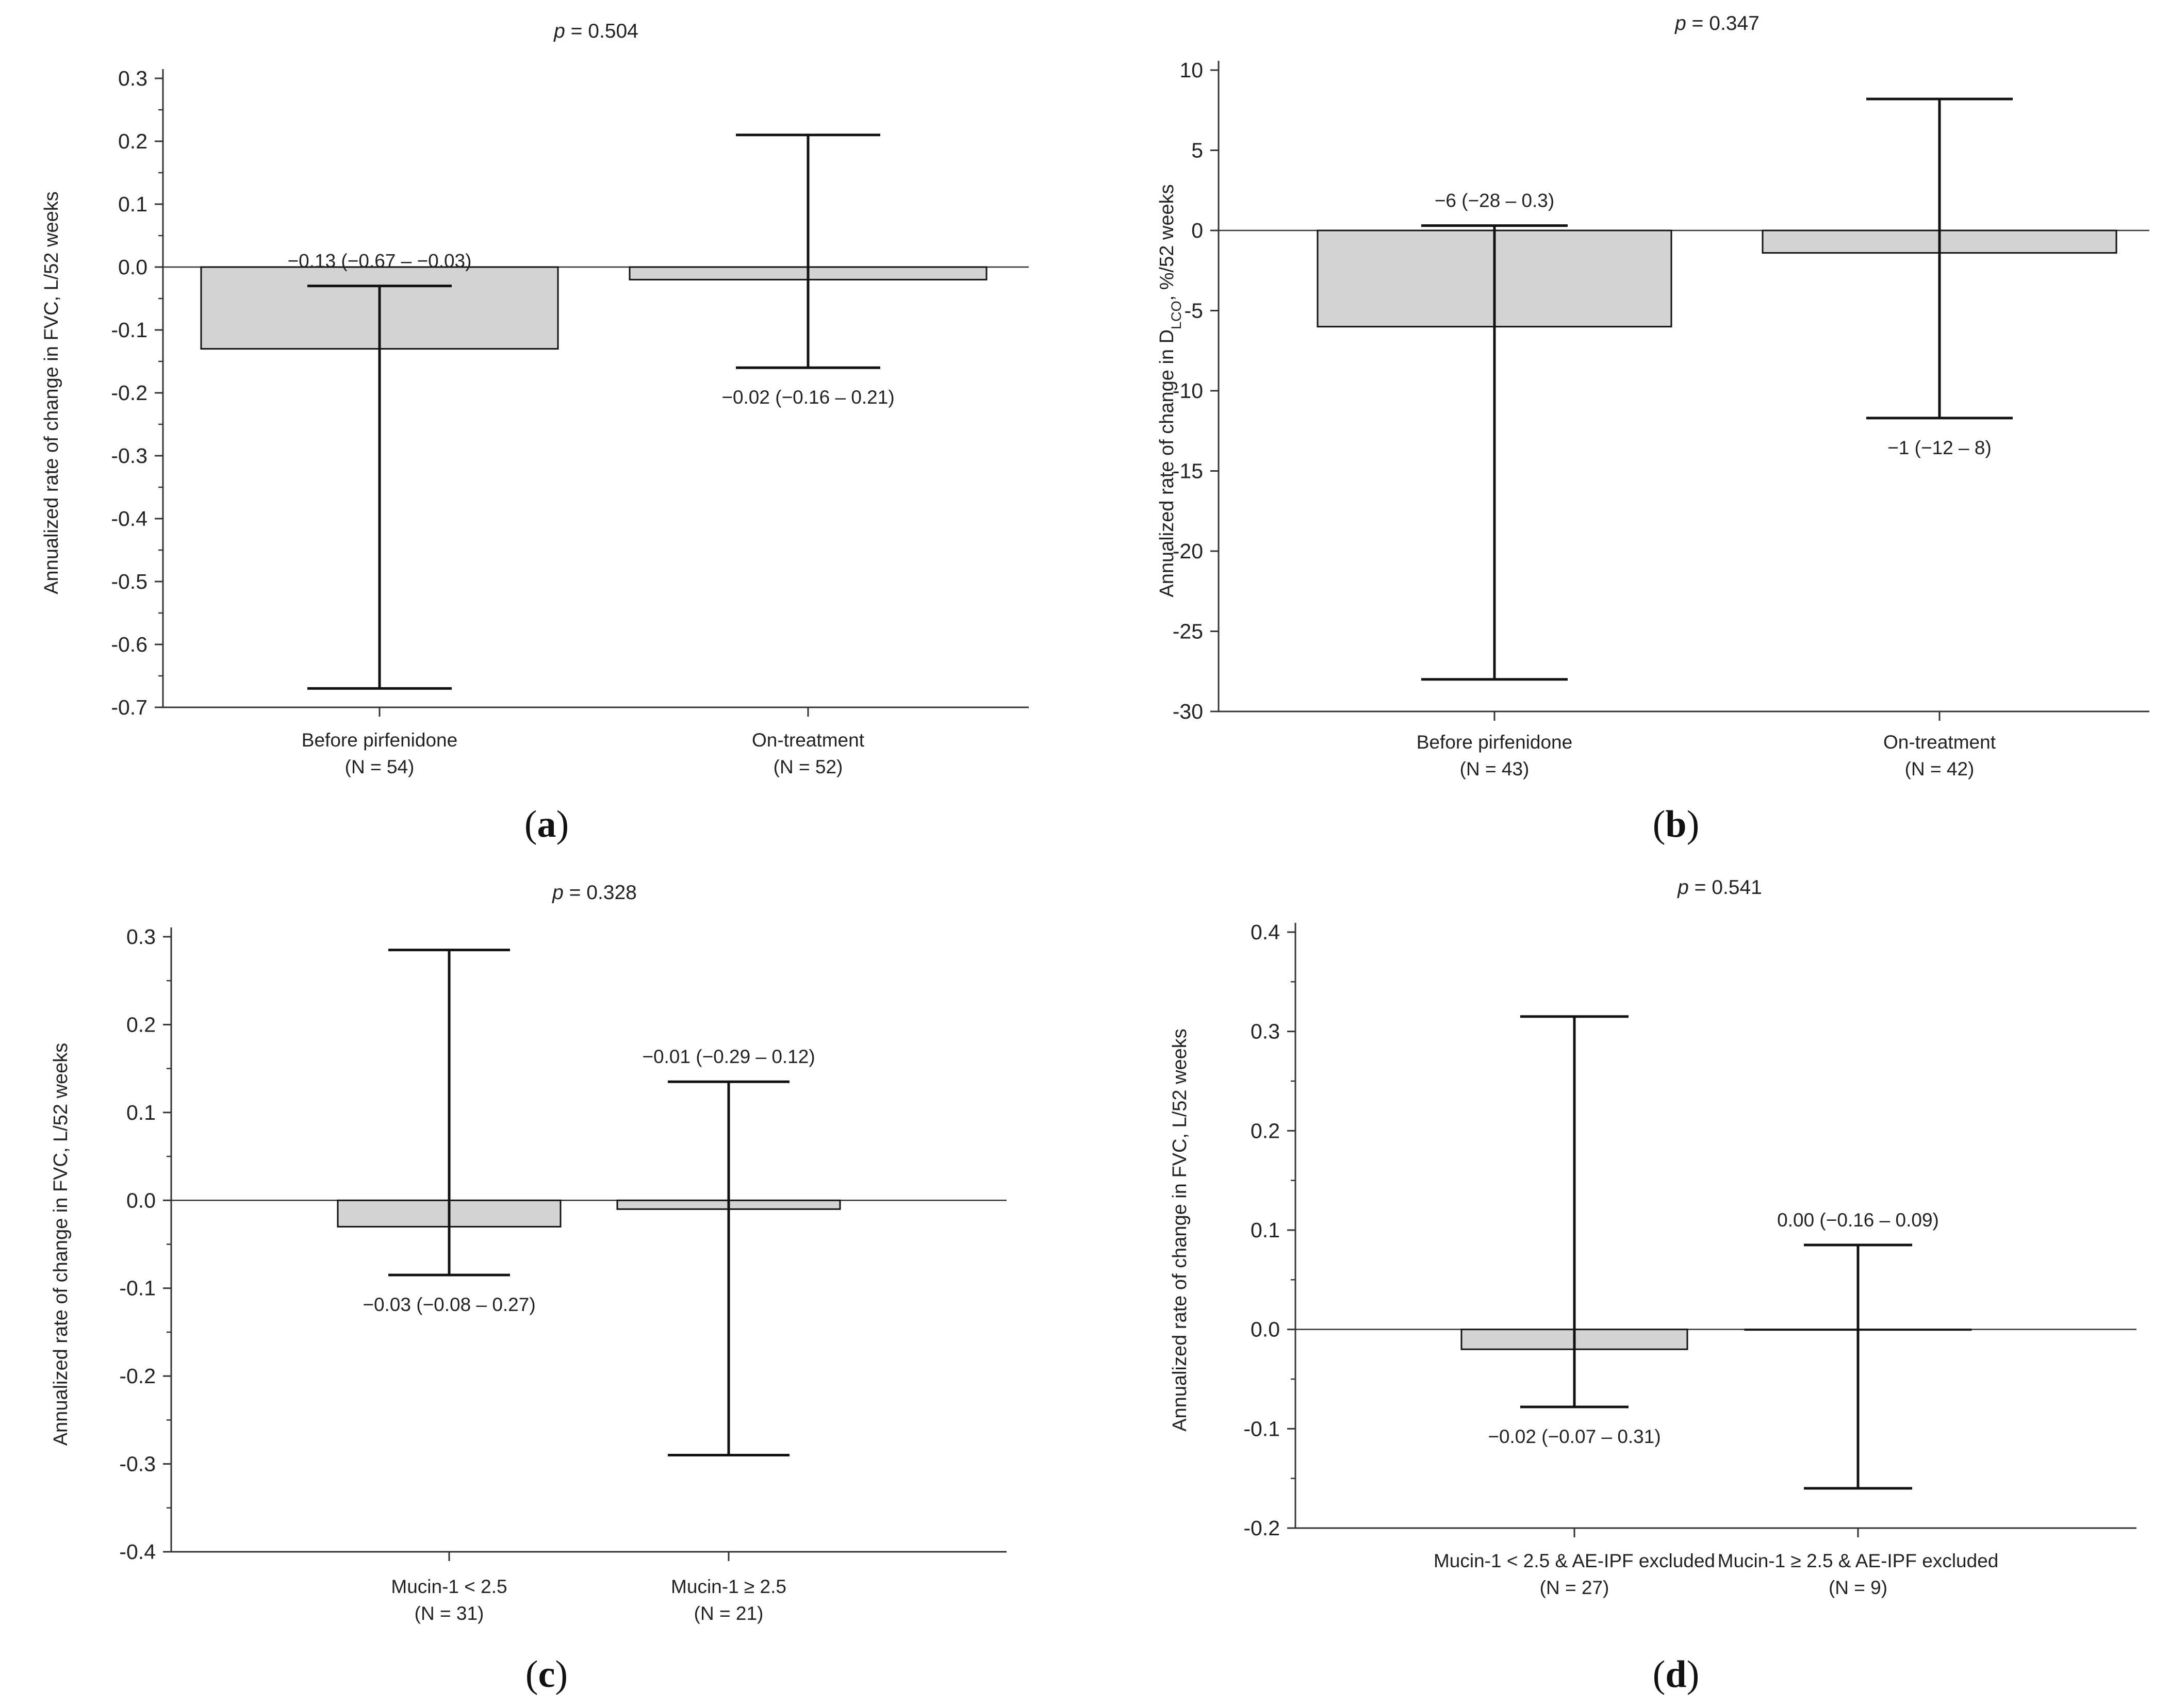 The image size is (2170, 1708). I want to click on y-tick-label: -0.6, so click(129, 644).